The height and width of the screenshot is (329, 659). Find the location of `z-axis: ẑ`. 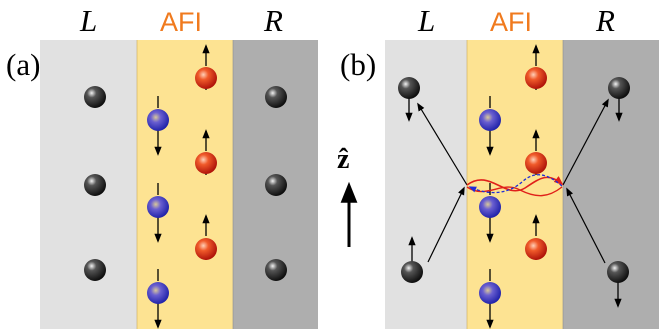

z-axis: ẑ is located at coordinates (347, 195).